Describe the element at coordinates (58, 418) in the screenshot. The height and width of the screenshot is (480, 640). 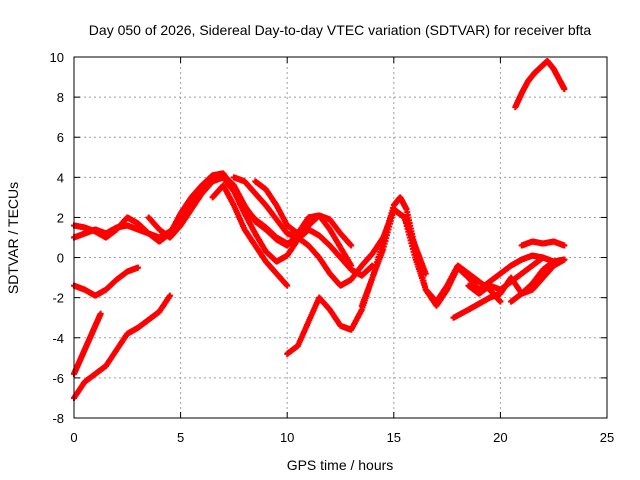
I see `y-tick-label: -8` at that location.